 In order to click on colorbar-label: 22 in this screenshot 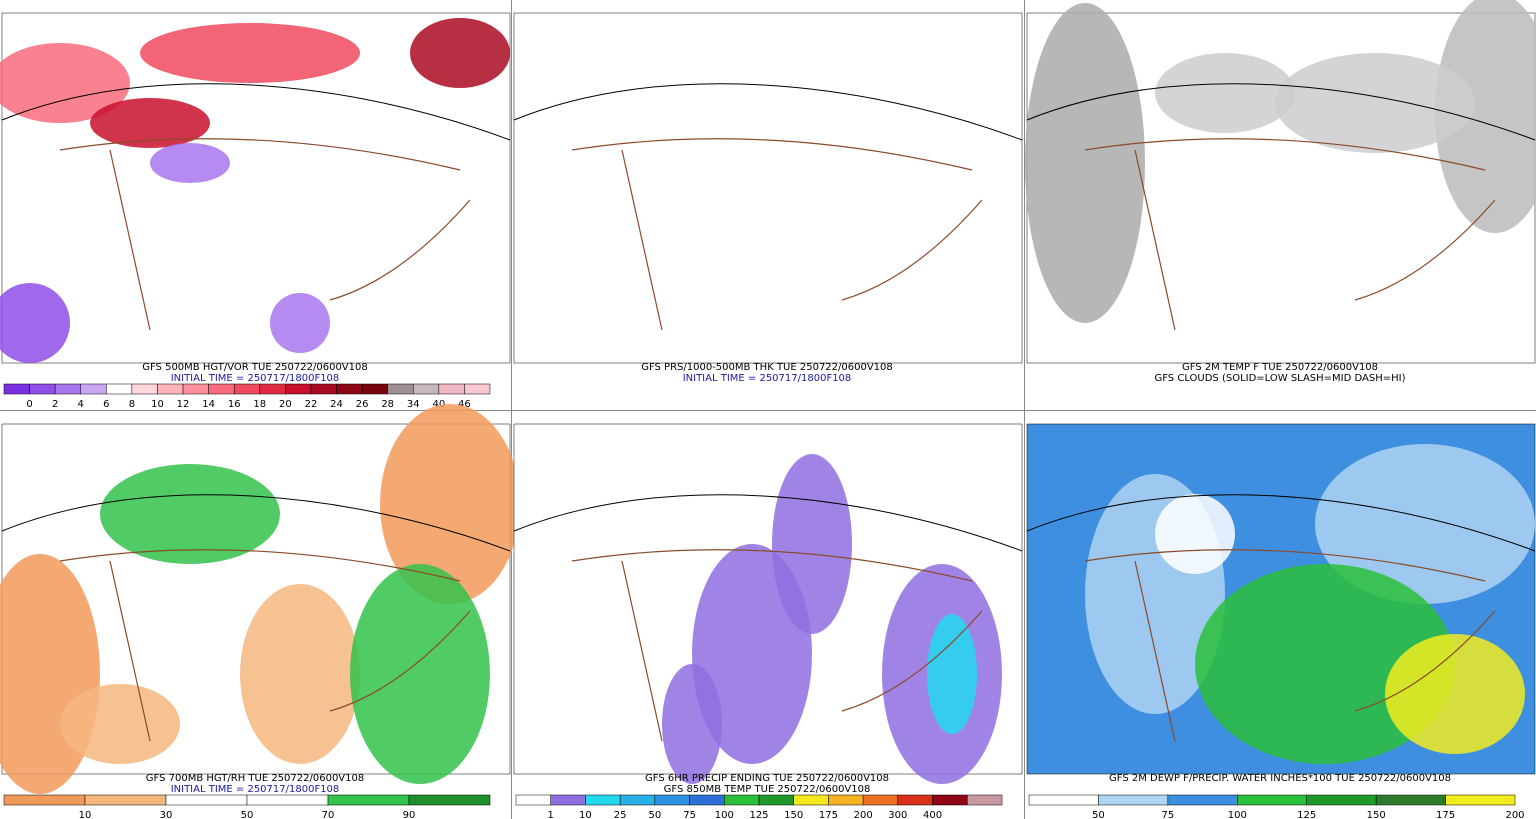, I will do `click(311, 404)`.